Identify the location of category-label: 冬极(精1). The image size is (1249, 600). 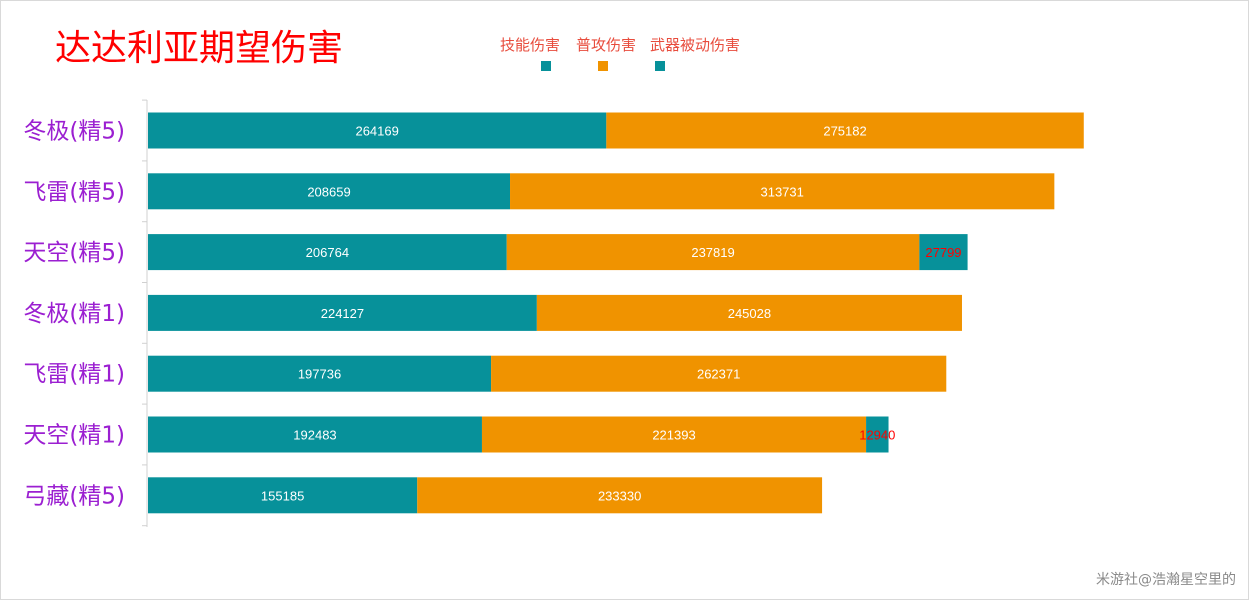
(74, 314).